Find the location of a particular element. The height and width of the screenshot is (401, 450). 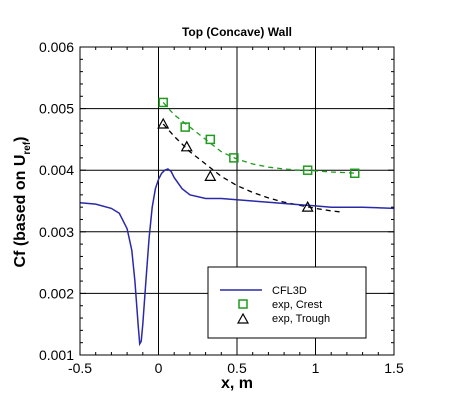

chart-title: Top (Concave) Wall is located at coordinates (237, 32).